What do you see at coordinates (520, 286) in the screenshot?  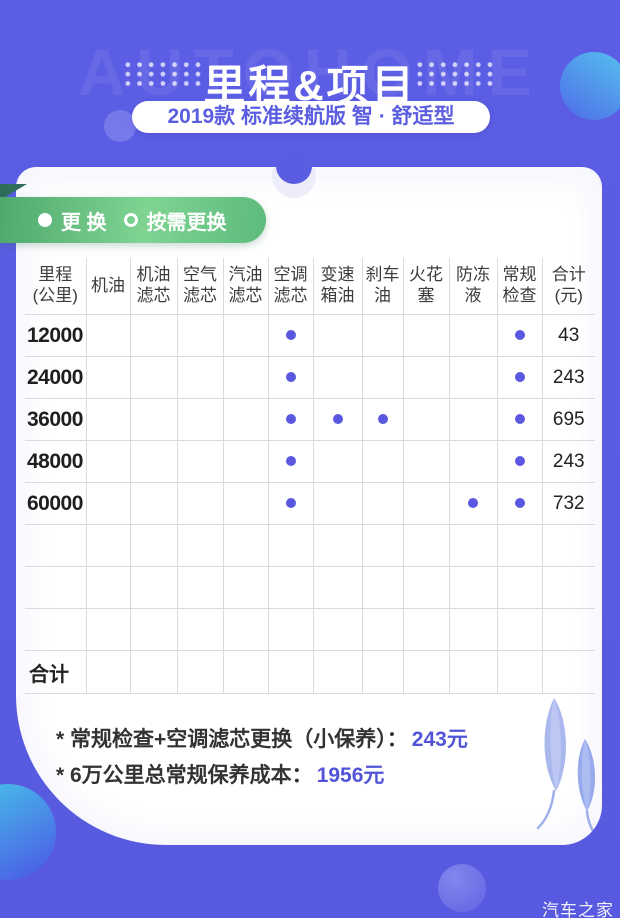 I see `column-header: 常规 检查` at bounding box center [520, 286].